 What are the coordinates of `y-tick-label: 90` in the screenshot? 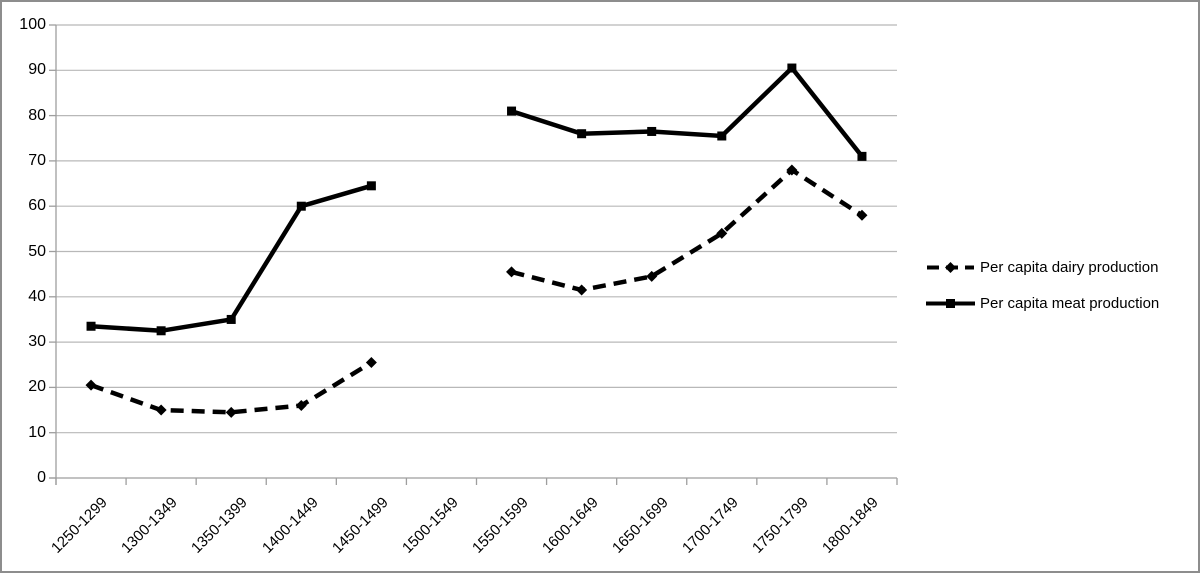 It's located at (37, 70).